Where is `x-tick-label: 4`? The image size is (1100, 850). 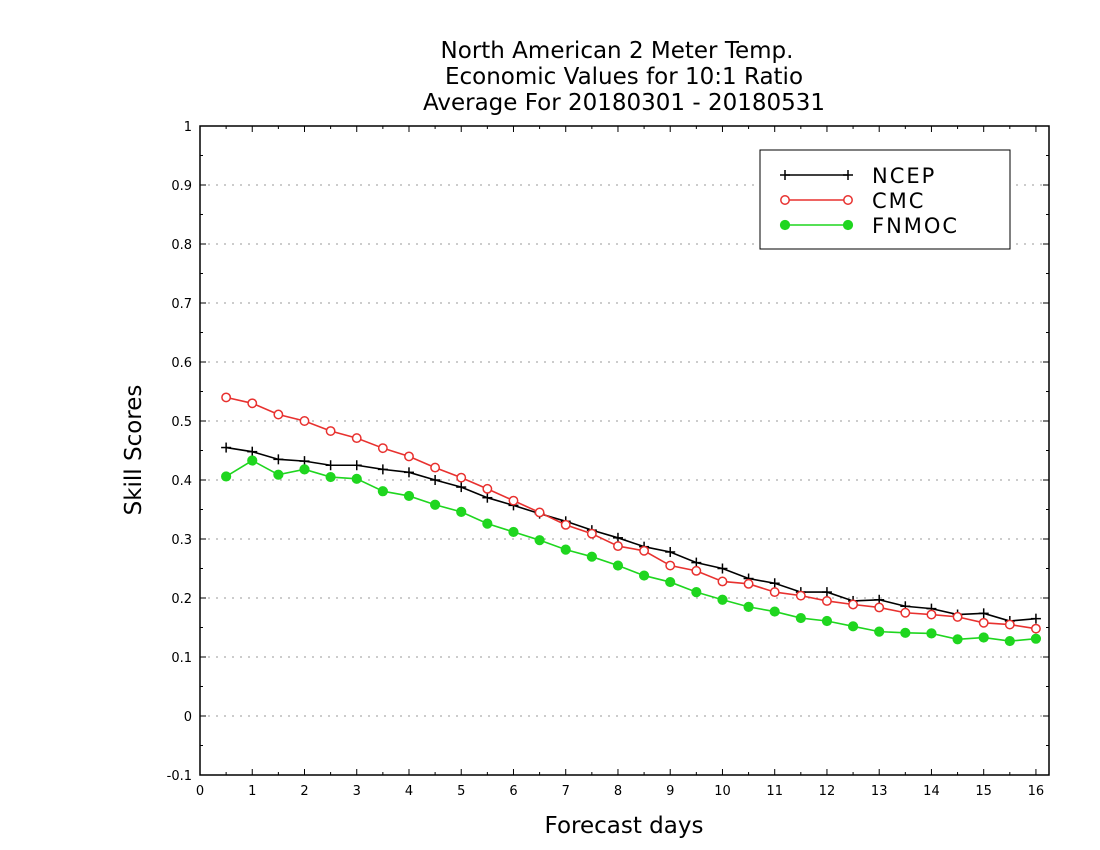 x-tick-label: 4 is located at coordinates (409, 791).